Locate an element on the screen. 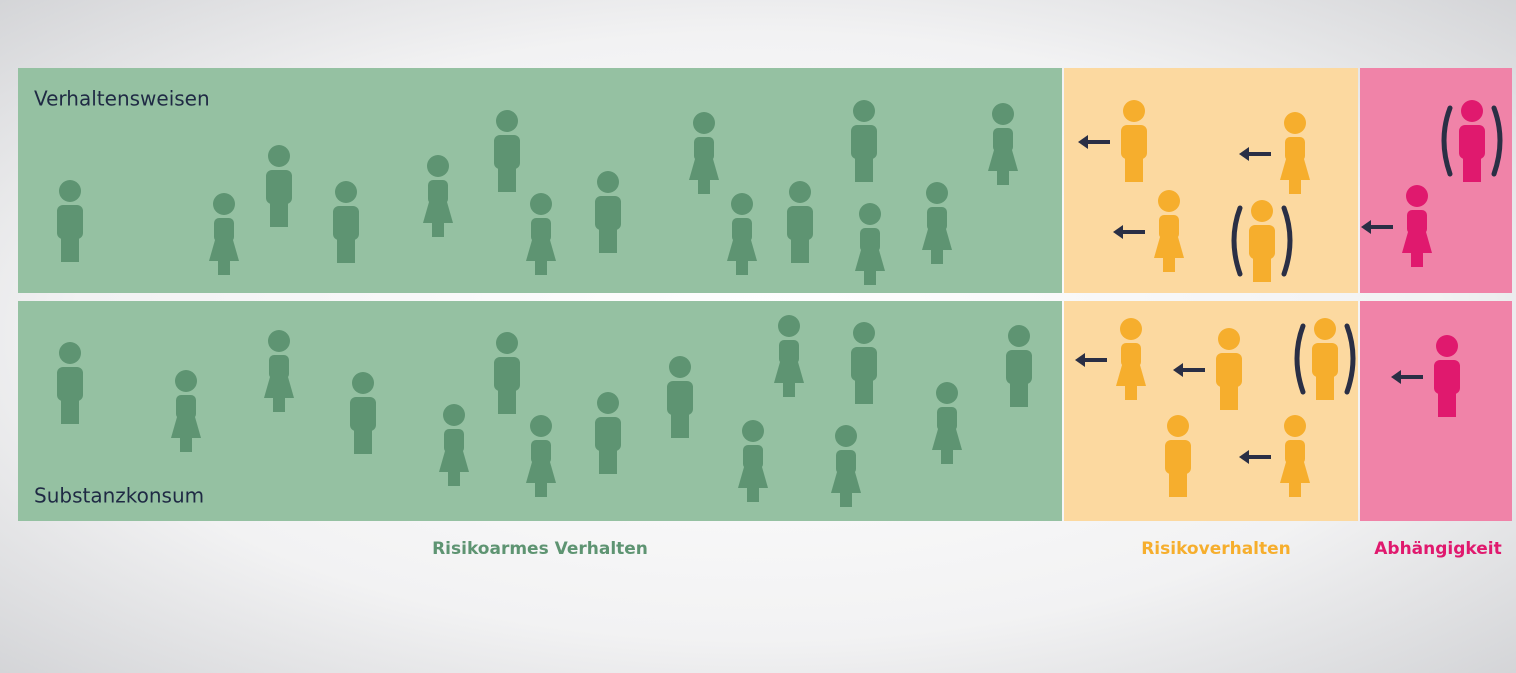 This screenshot has width=1516, height=673. column-label: Risikoverhalten is located at coordinates (1216, 549).